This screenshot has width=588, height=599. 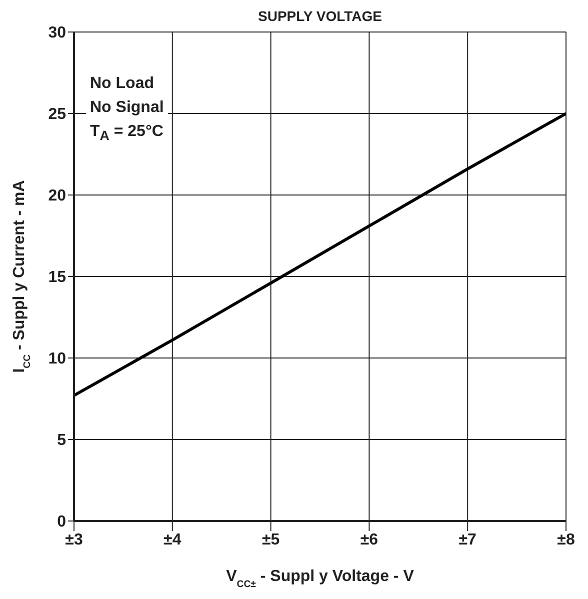 I want to click on x-tick-label: ±5, so click(x=271, y=539).